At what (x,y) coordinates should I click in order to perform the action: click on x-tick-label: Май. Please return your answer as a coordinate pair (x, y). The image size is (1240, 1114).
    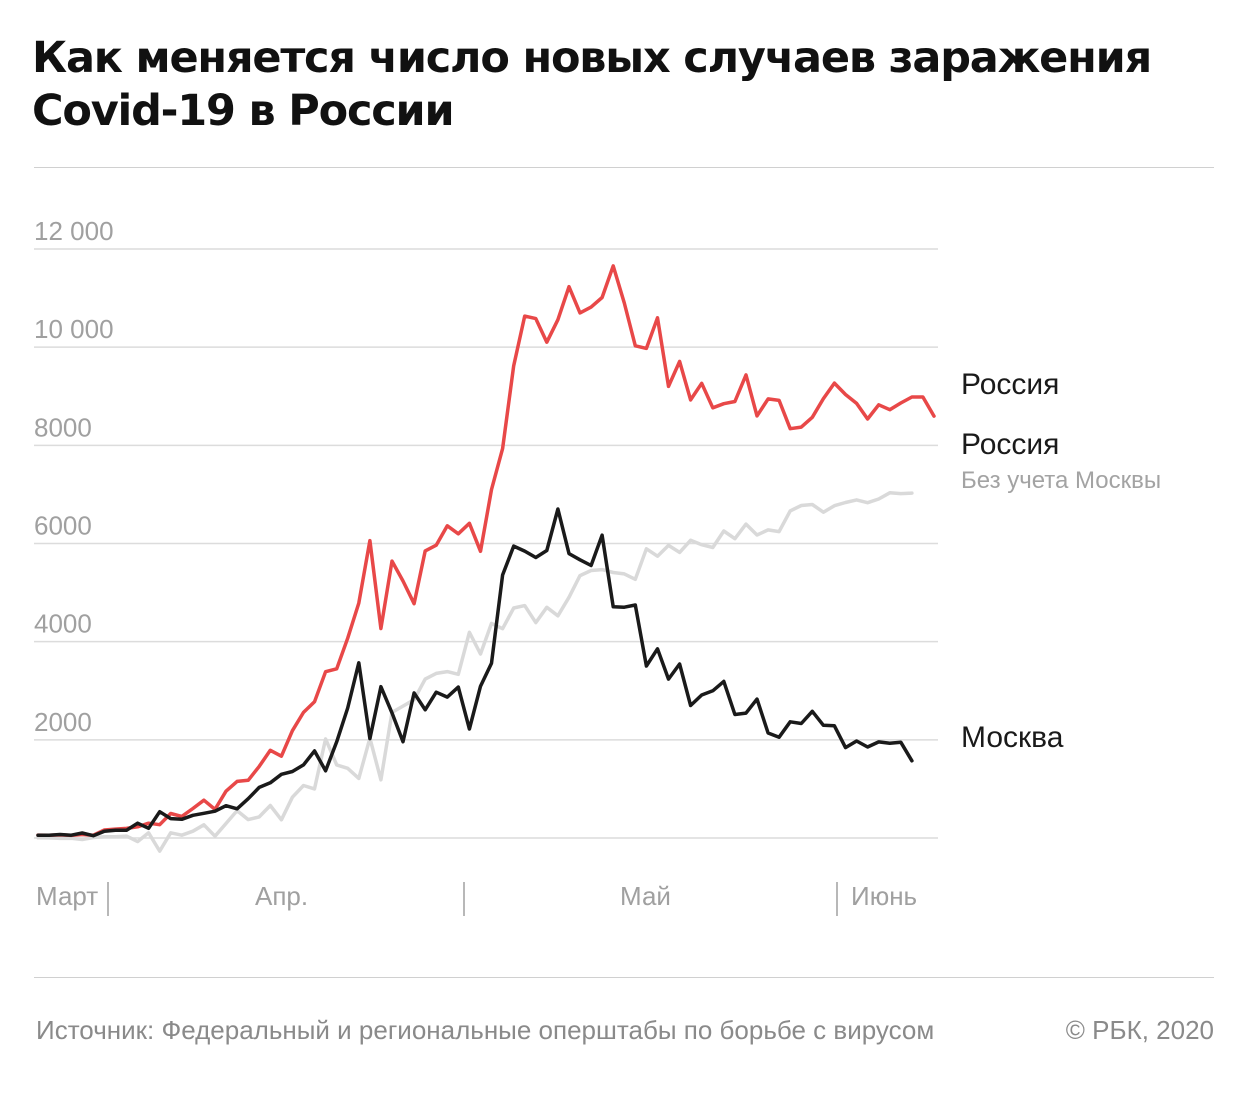
    Looking at the image, I should click on (645, 896).